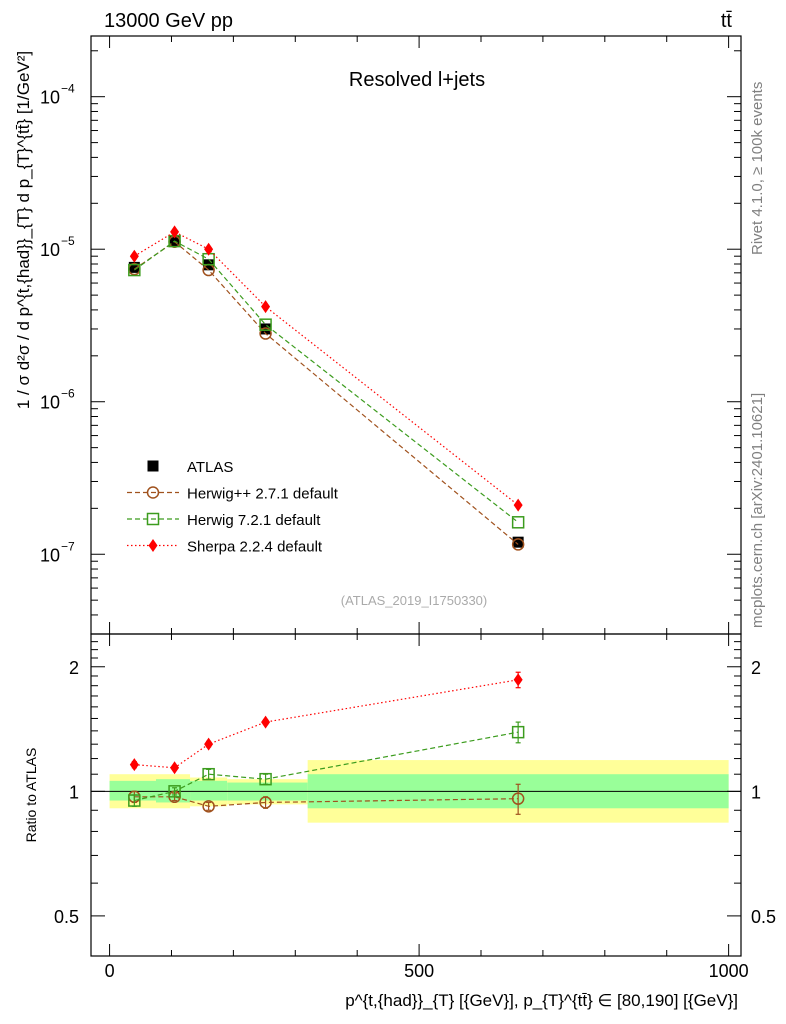 The image size is (786, 1024). Describe the element at coordinates (68, 546) in the screenshot. I see `main-y-tick-exponent: −7` at that location.